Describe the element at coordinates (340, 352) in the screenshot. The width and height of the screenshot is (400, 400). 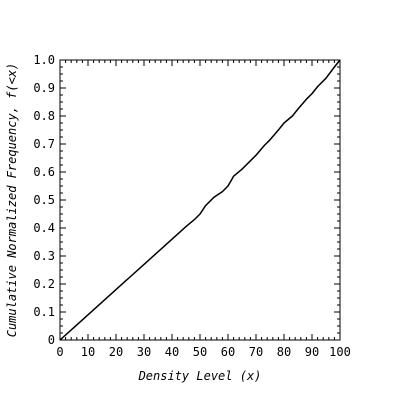
I see `x-tick-label: 100` at that location.